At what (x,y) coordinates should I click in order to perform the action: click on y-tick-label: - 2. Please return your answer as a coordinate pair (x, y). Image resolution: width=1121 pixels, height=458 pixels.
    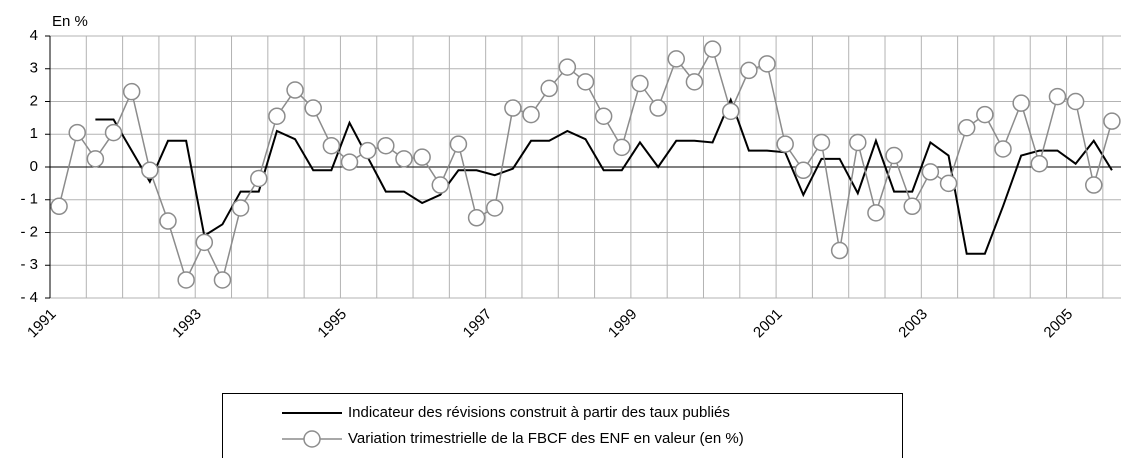
    Looking at the image, I should click on (29, 231).